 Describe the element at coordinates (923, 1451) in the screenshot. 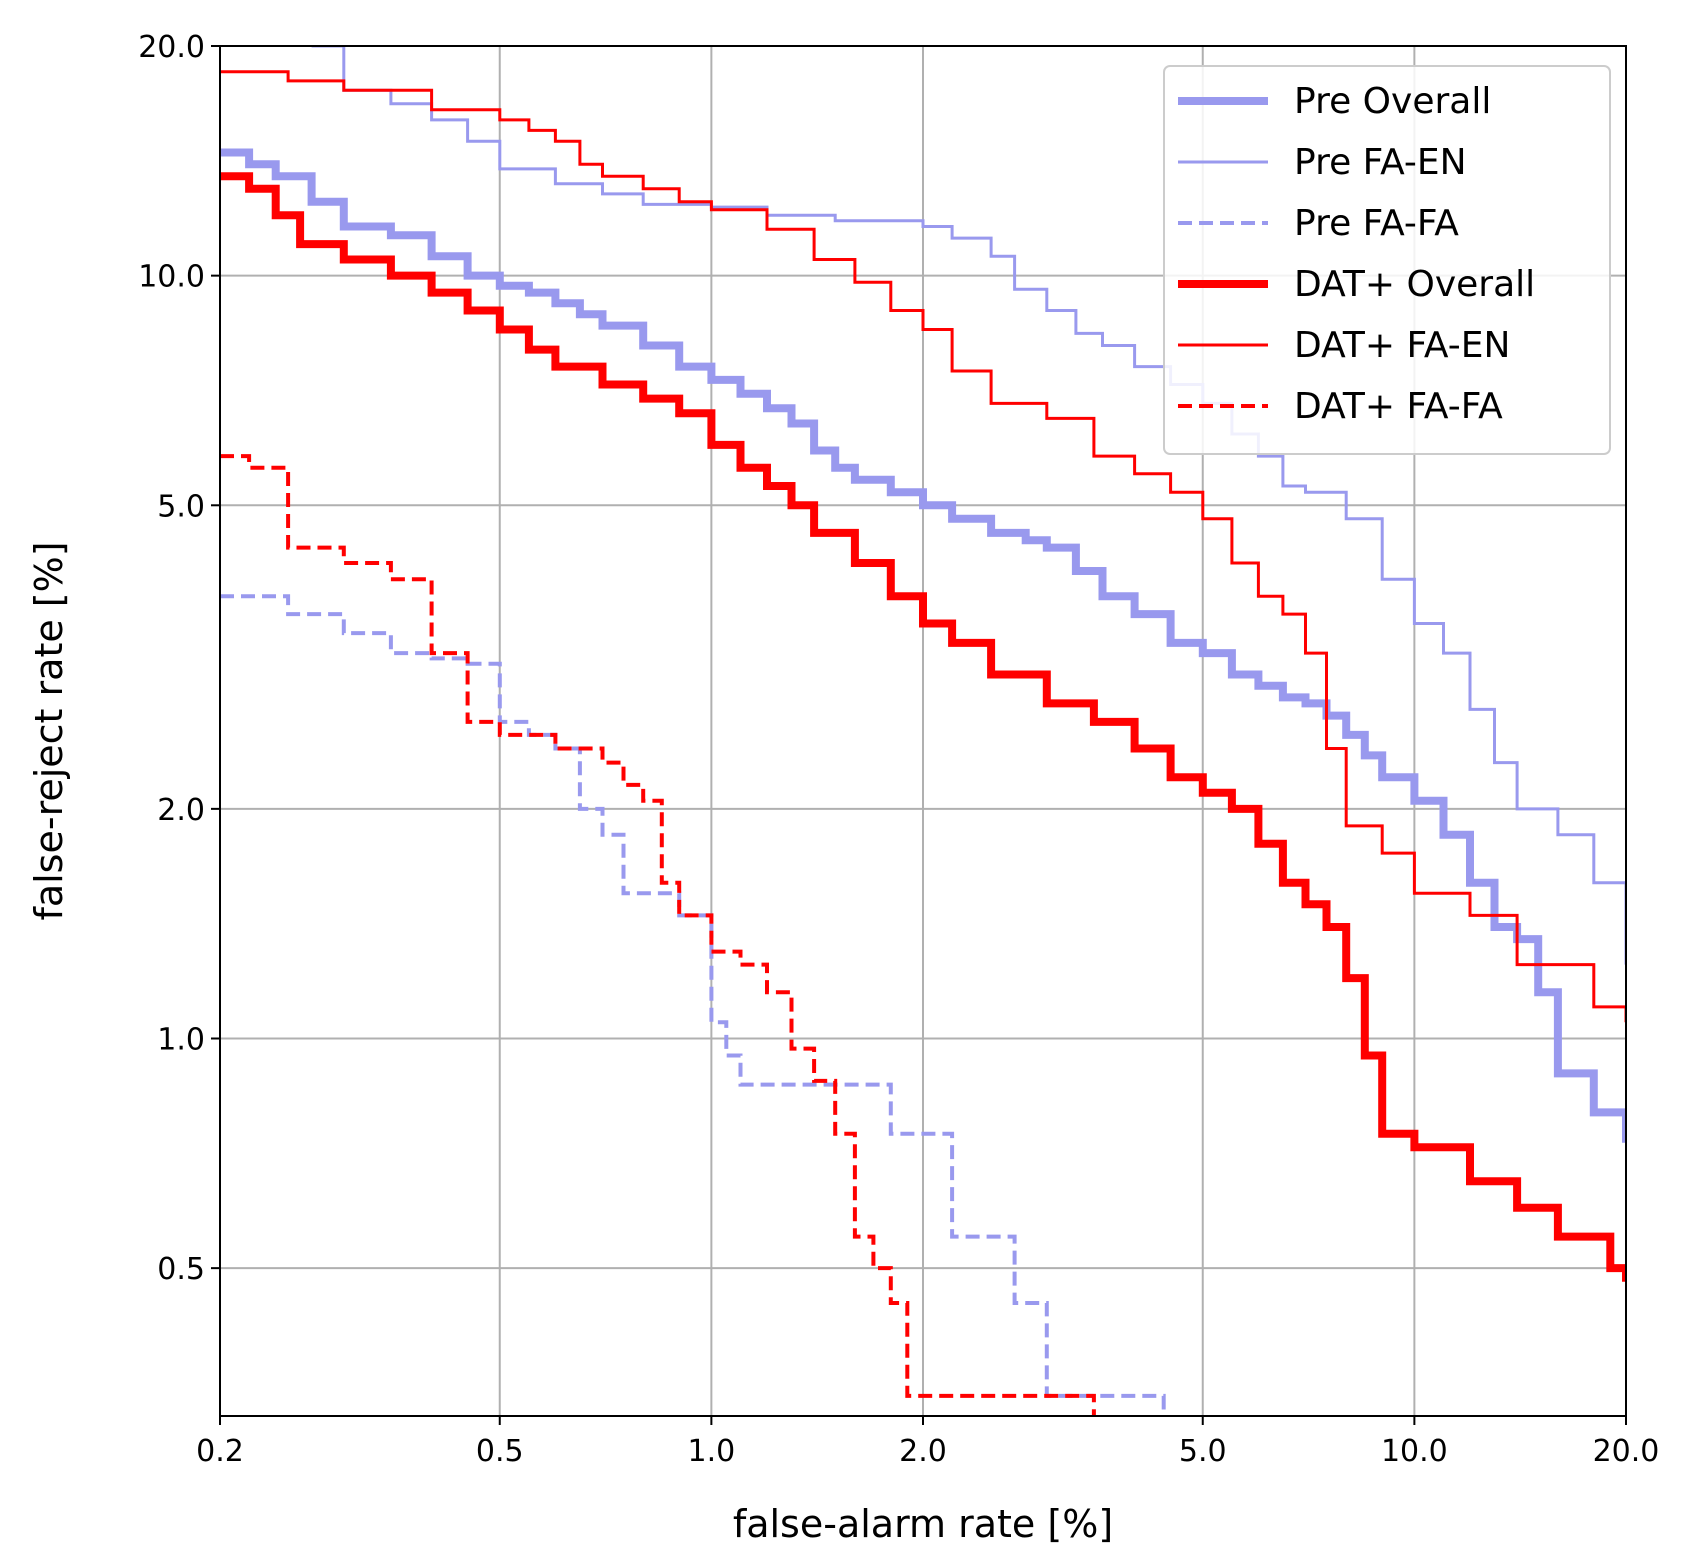

I see `x-tick-label: 2.0` at that location.